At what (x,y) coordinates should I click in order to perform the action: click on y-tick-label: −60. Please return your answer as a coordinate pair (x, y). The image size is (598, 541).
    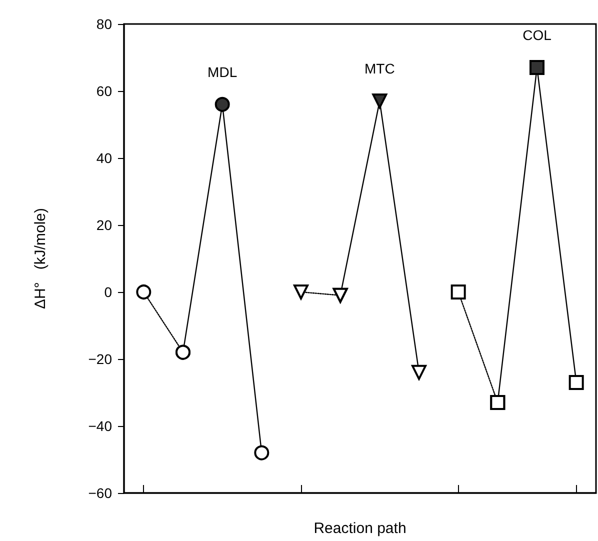
    Looking at the image, I should click on (100, 493).